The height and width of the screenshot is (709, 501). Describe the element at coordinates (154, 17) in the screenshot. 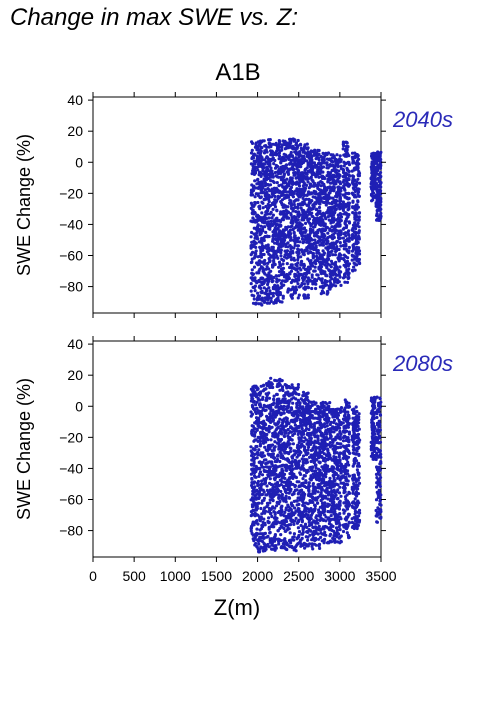

I see `figure-title: Change in max SWE vs. Z:` at that location.